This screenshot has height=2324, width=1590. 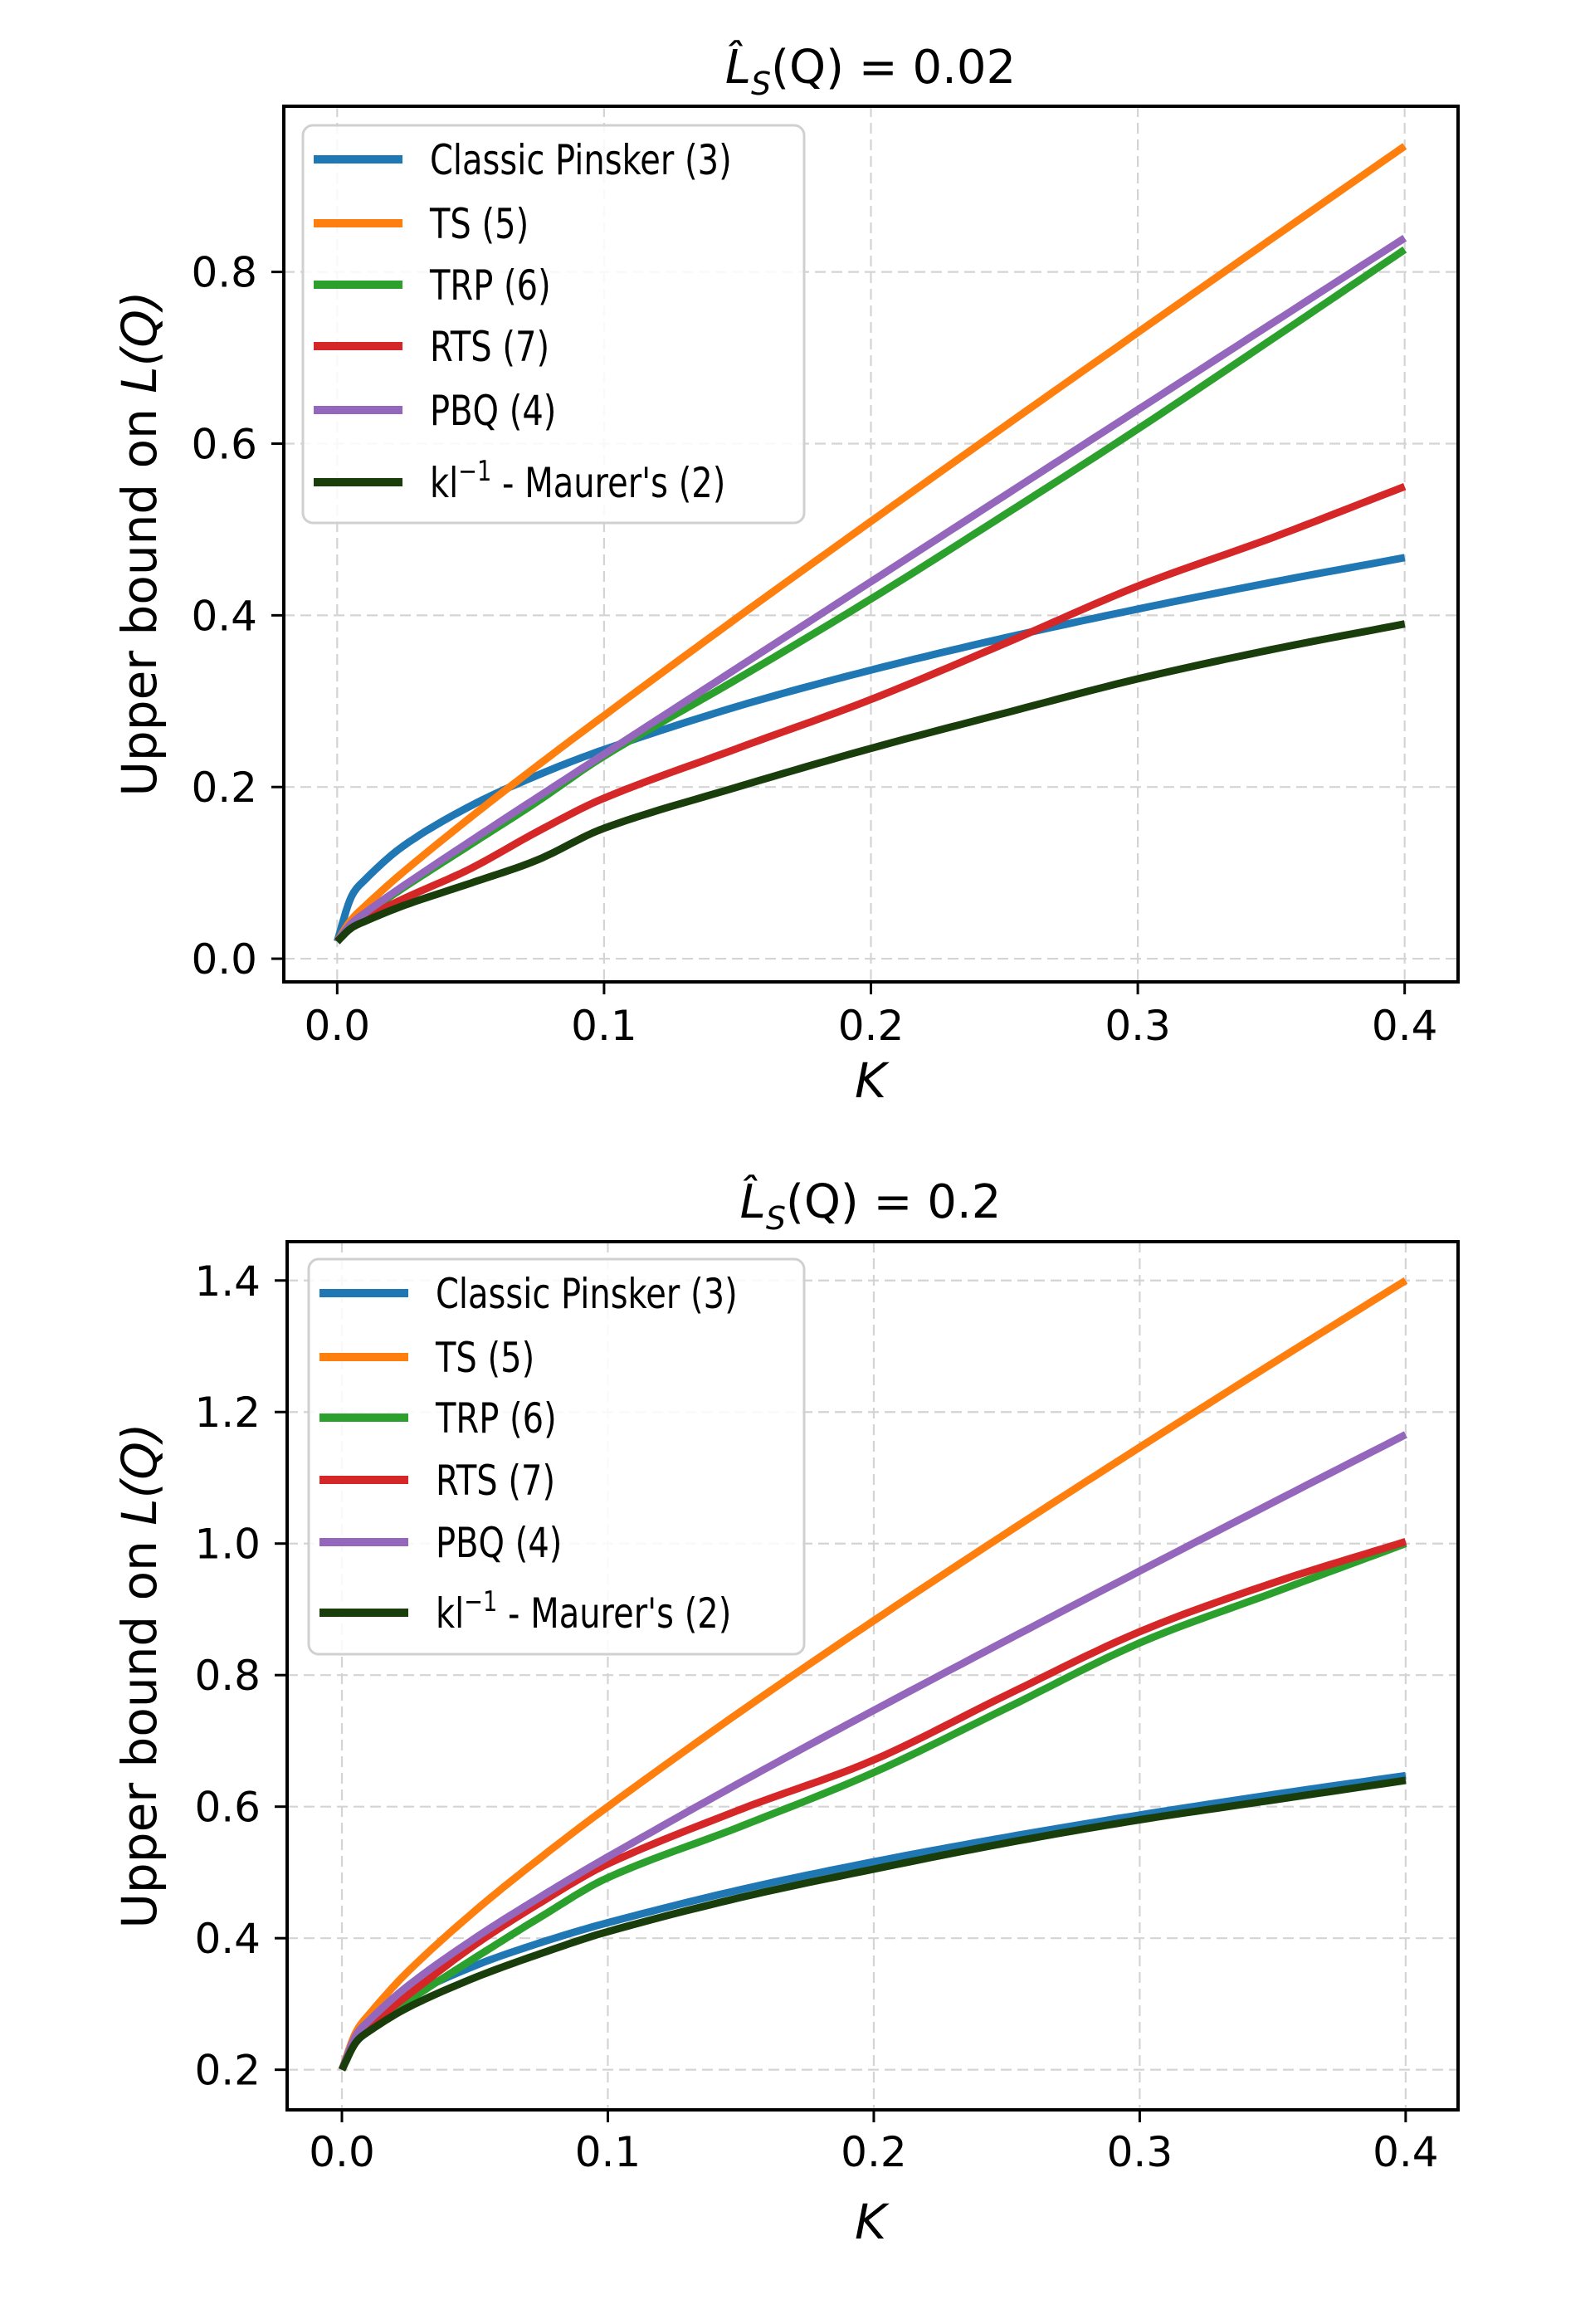 What do you see at coordinates (227, 1282) in the screenshot?
I see `y-tick-label: 1.4` at bounding box center [227, 1282].